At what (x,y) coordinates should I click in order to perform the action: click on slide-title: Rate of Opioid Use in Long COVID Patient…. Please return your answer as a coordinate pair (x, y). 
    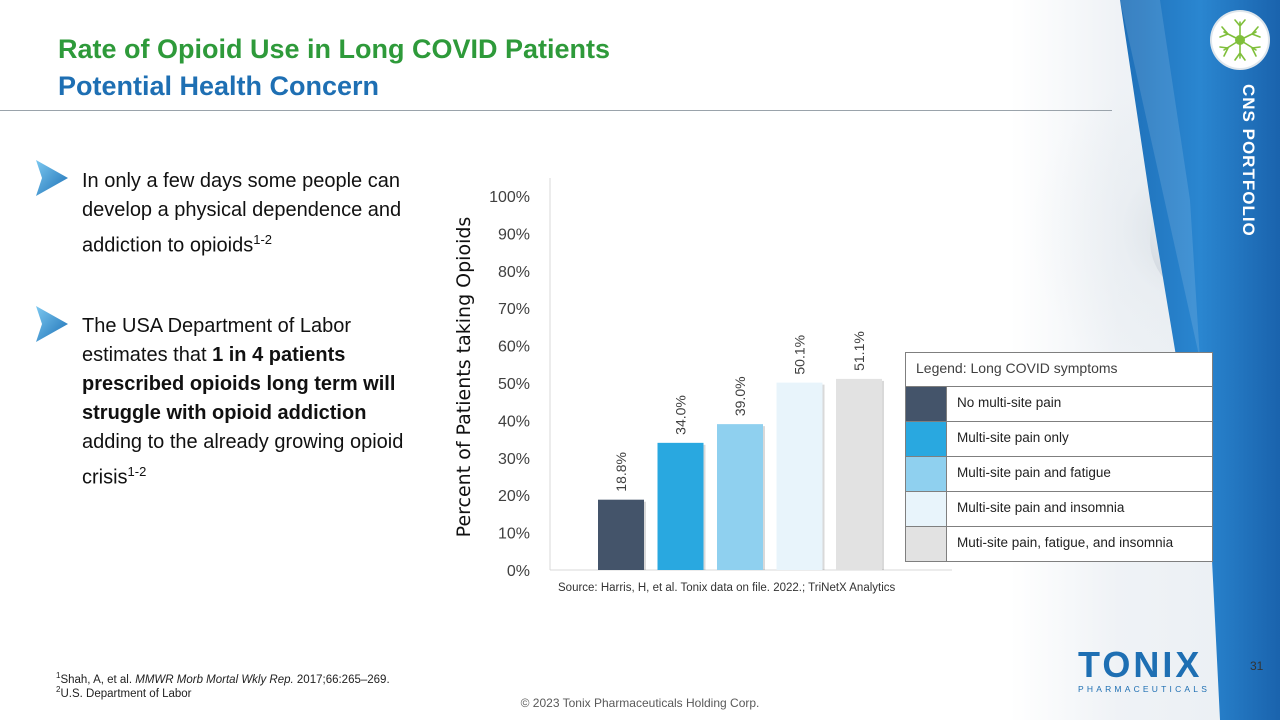
    Looking at the image, I should click on (334, 49).